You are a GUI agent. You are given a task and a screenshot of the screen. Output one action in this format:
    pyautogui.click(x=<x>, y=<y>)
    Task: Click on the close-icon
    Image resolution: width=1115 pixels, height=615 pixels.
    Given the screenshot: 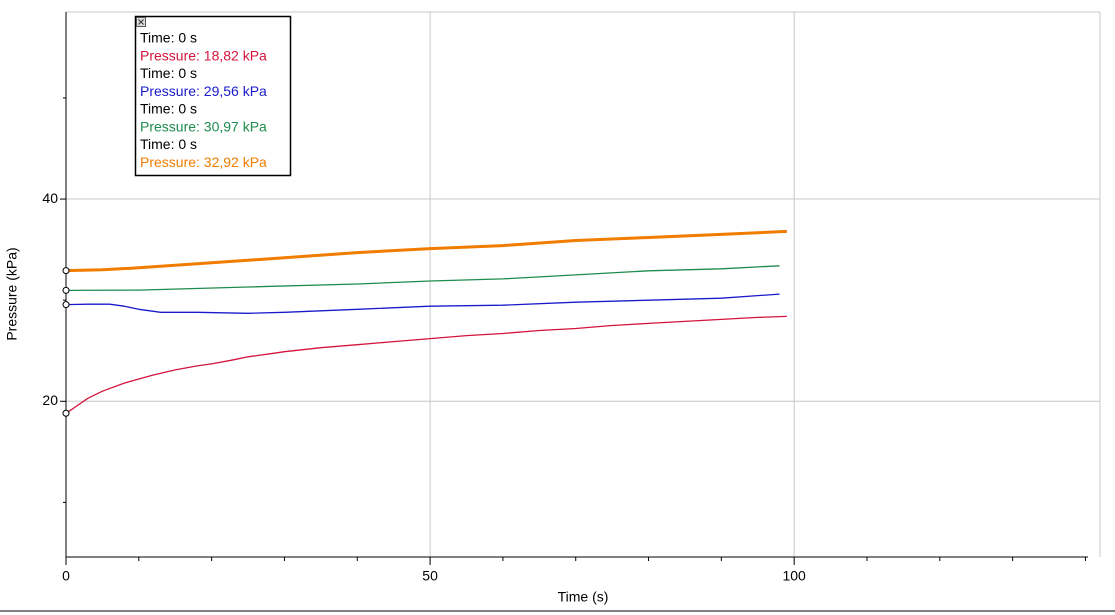 What is the action you would take?
    pyautogui.click(x=141, y=22)
    